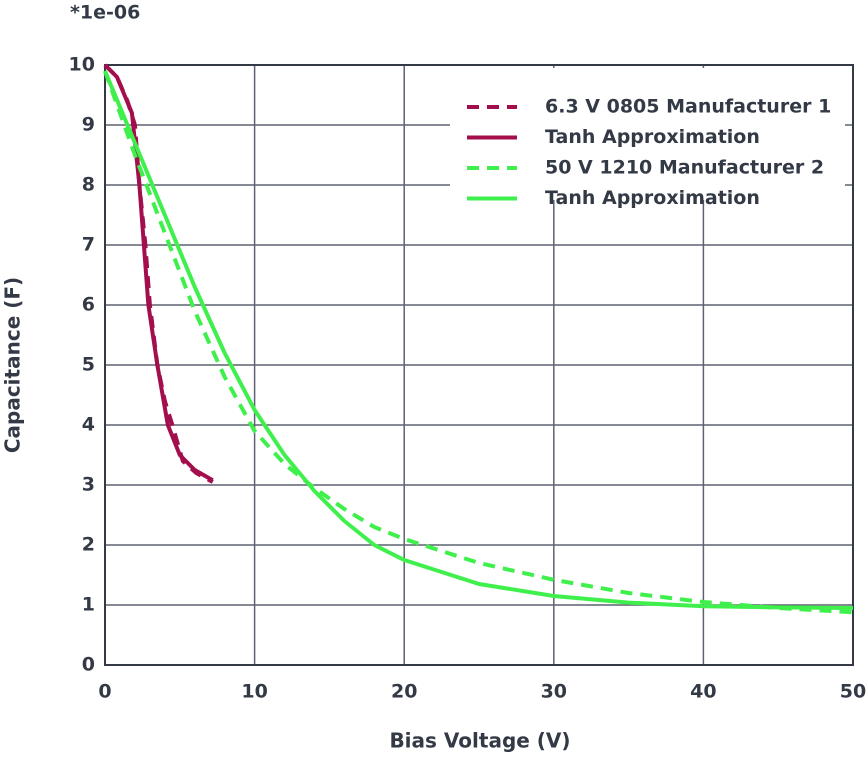  I want to click on y-tick-label: 3, so click(88, 485).